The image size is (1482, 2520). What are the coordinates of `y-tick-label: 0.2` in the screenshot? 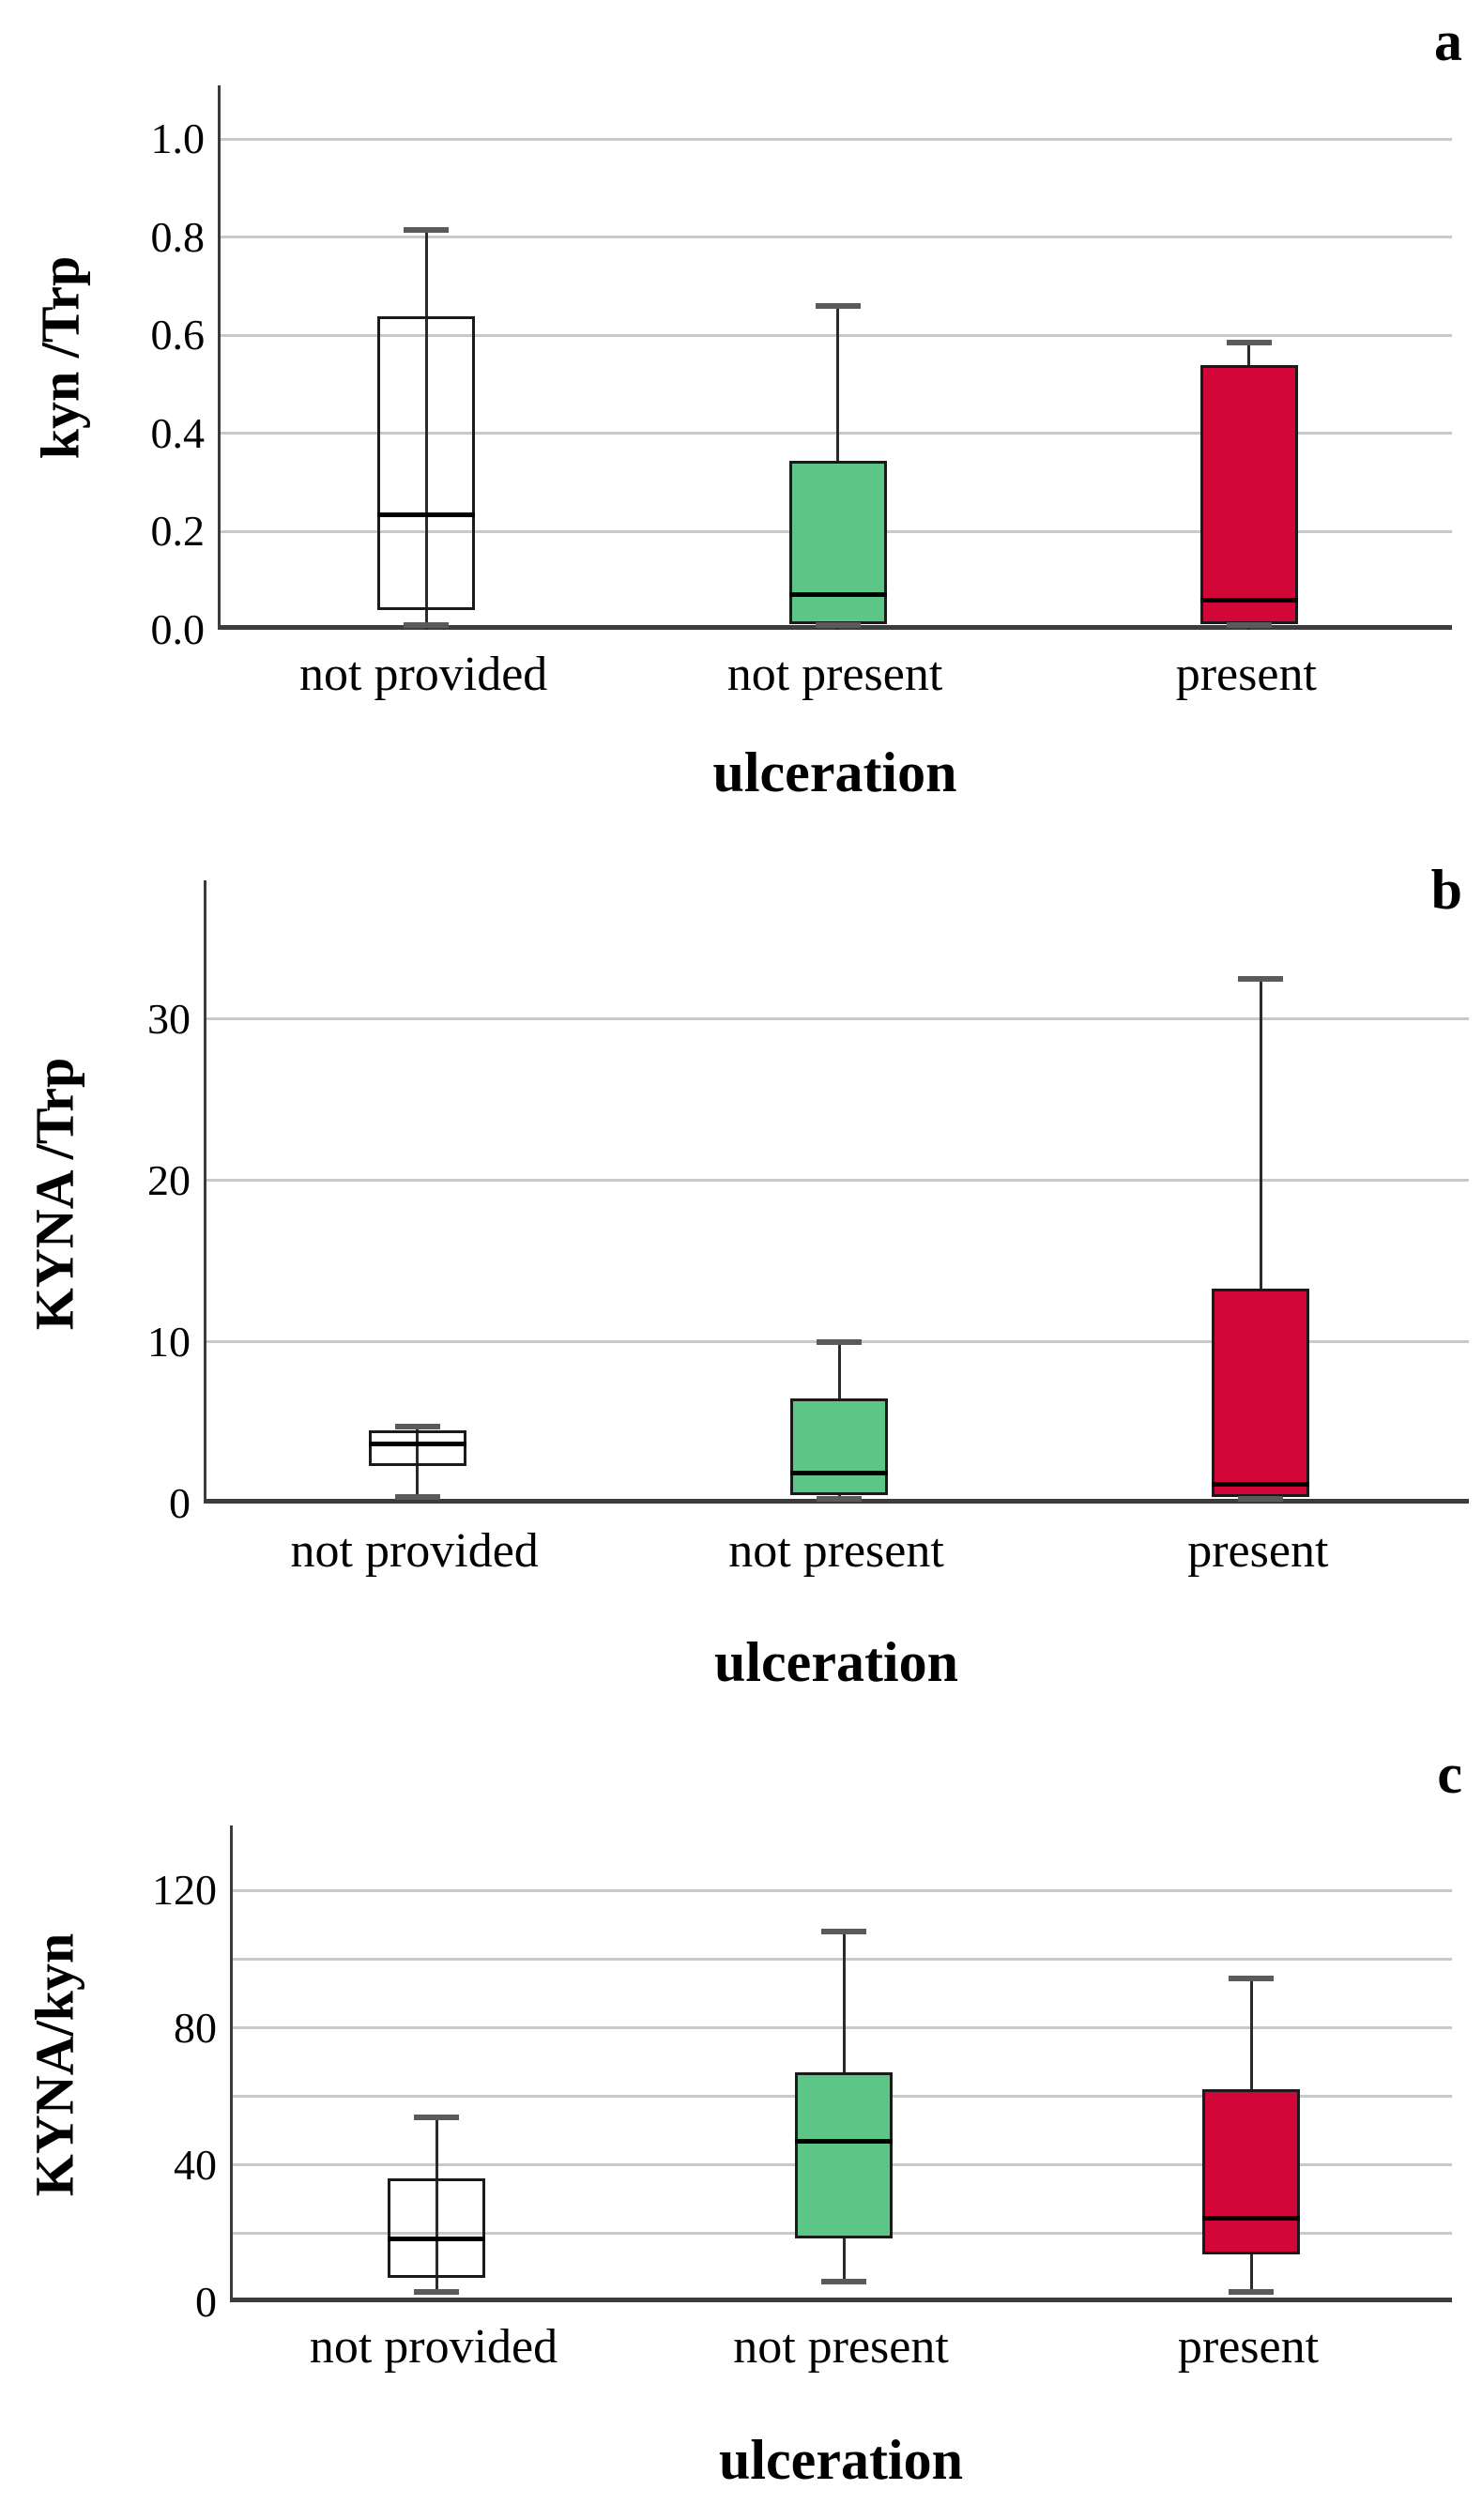 It's located at (178, 531).